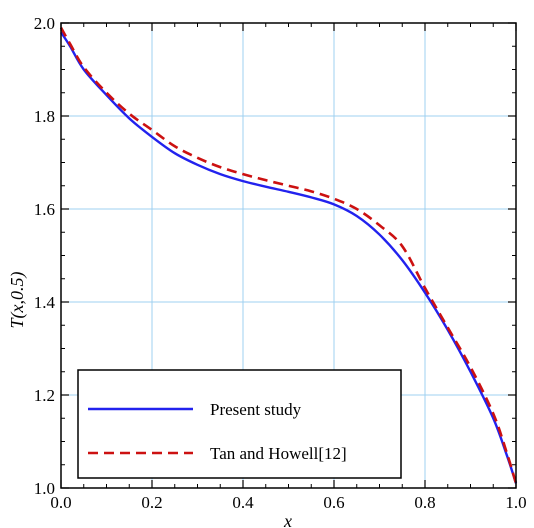 The height and width of the screenshot is (528, 534). Describe the element at coordinates (17, 300) in the screenshot. I see `y-axis-title: T(x,0.5)` at that location.